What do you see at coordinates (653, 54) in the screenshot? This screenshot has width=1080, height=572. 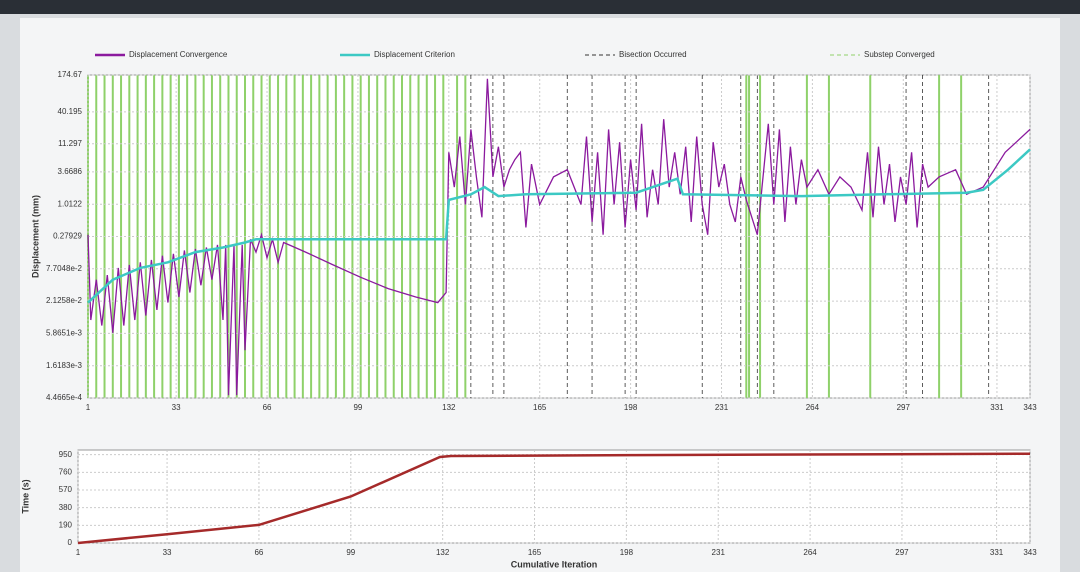 I see `legend-label: Bisection Occurred` at bounding box center [653, 54].